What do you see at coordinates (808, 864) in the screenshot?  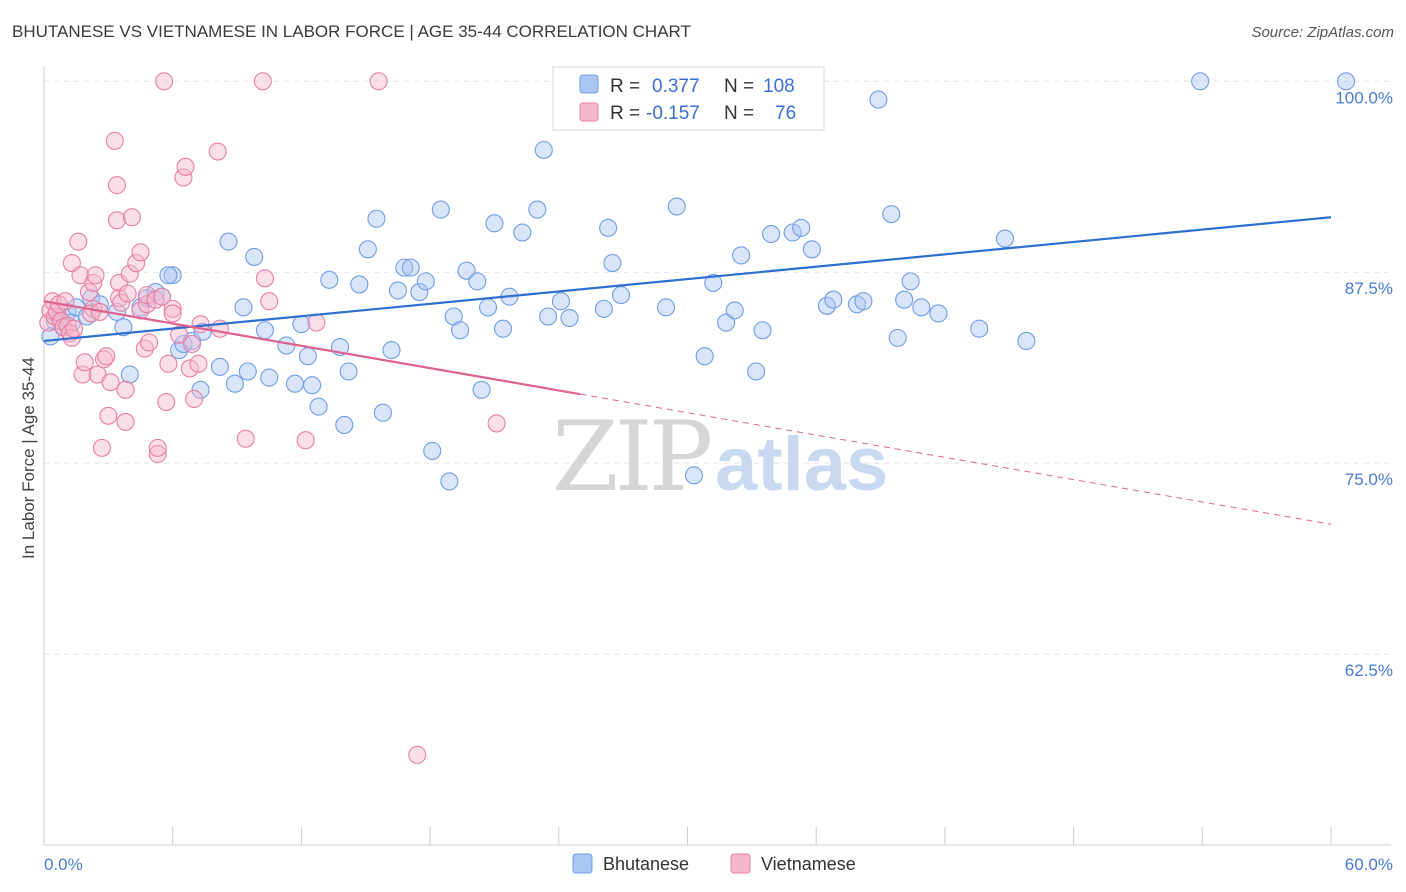 I see `bottom-legend-label-vietnamese: Vietnamese` at bounding box center [808, 864].